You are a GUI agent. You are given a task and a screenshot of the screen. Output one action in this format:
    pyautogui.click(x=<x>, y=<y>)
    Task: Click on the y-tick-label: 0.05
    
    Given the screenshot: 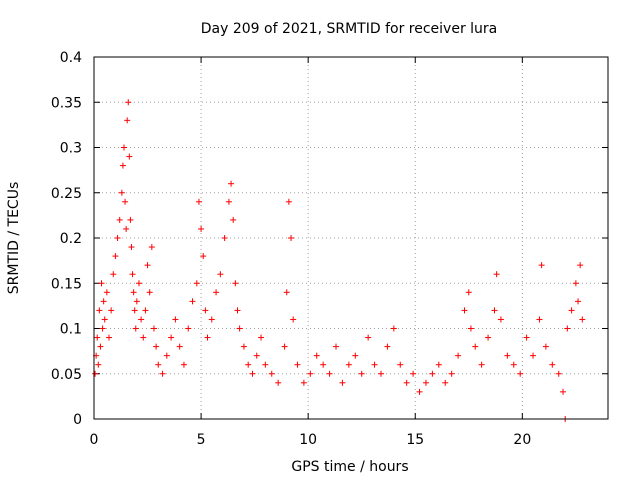 What is the action you would take?
    pyautogui.click(x=66, y=375)
    